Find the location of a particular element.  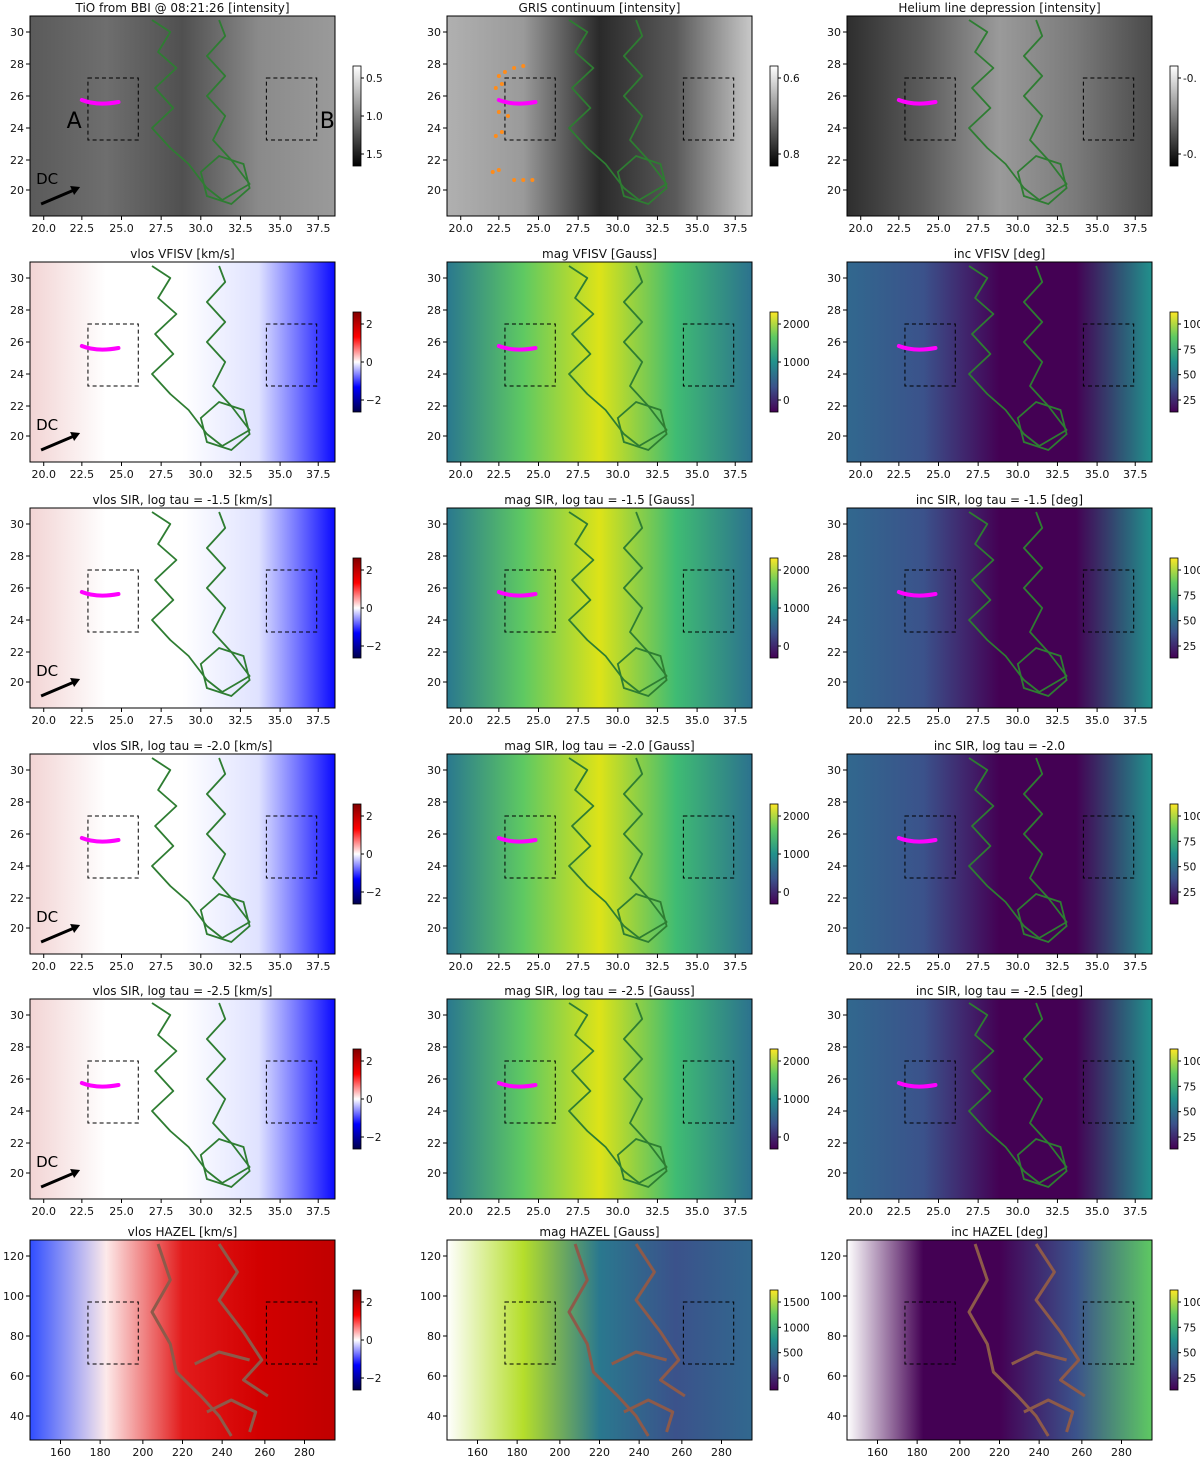

colorbar-tick-label: 75 is located at coordinates (1189, 1328).